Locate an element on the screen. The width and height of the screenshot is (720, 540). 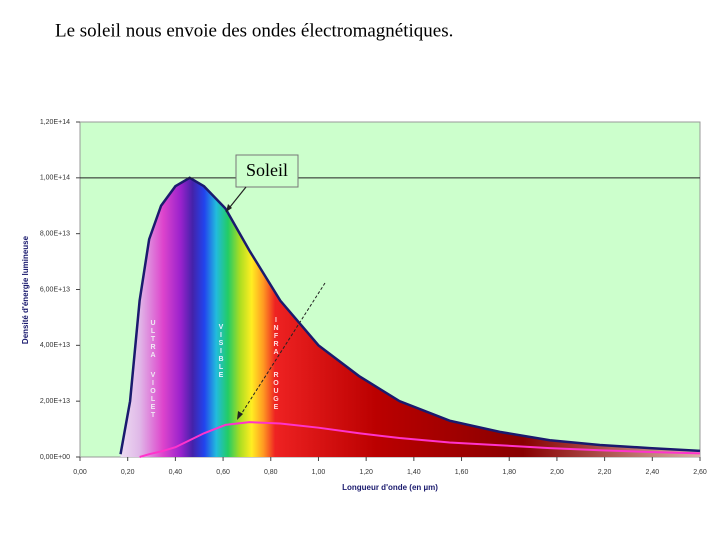
callout-box is located at coordinates (267, 171).